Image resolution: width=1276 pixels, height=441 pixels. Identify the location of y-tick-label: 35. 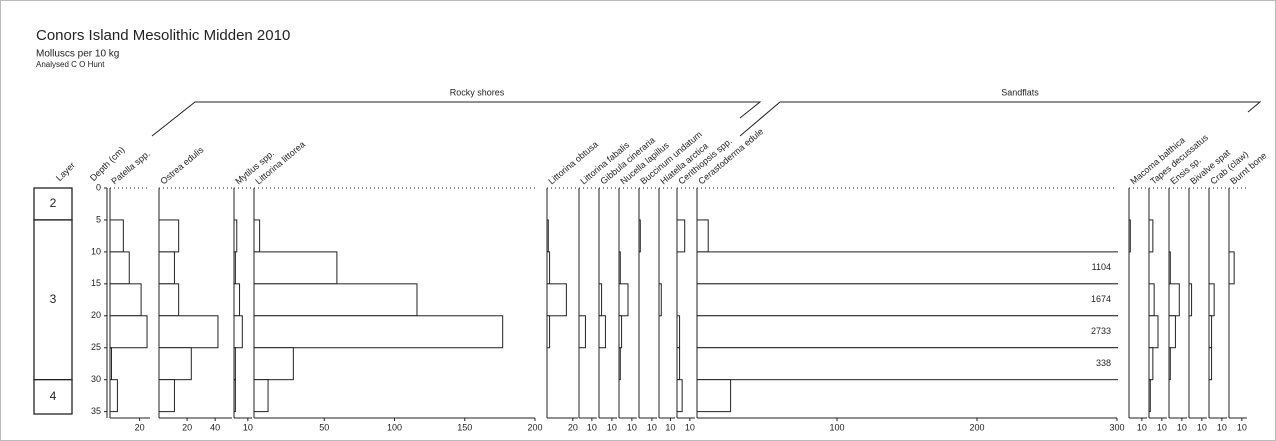
(96, 411).